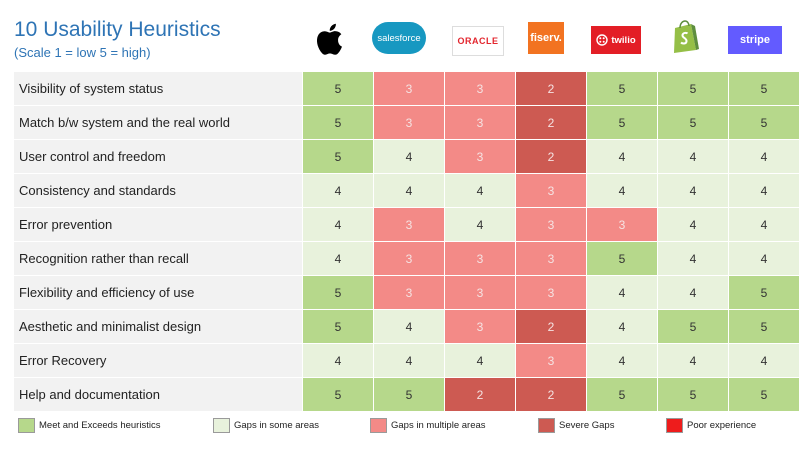  Describe the element at coordinates (587, 425) in the screenshot. I see `legend-label: Severe Gaps` at that location.